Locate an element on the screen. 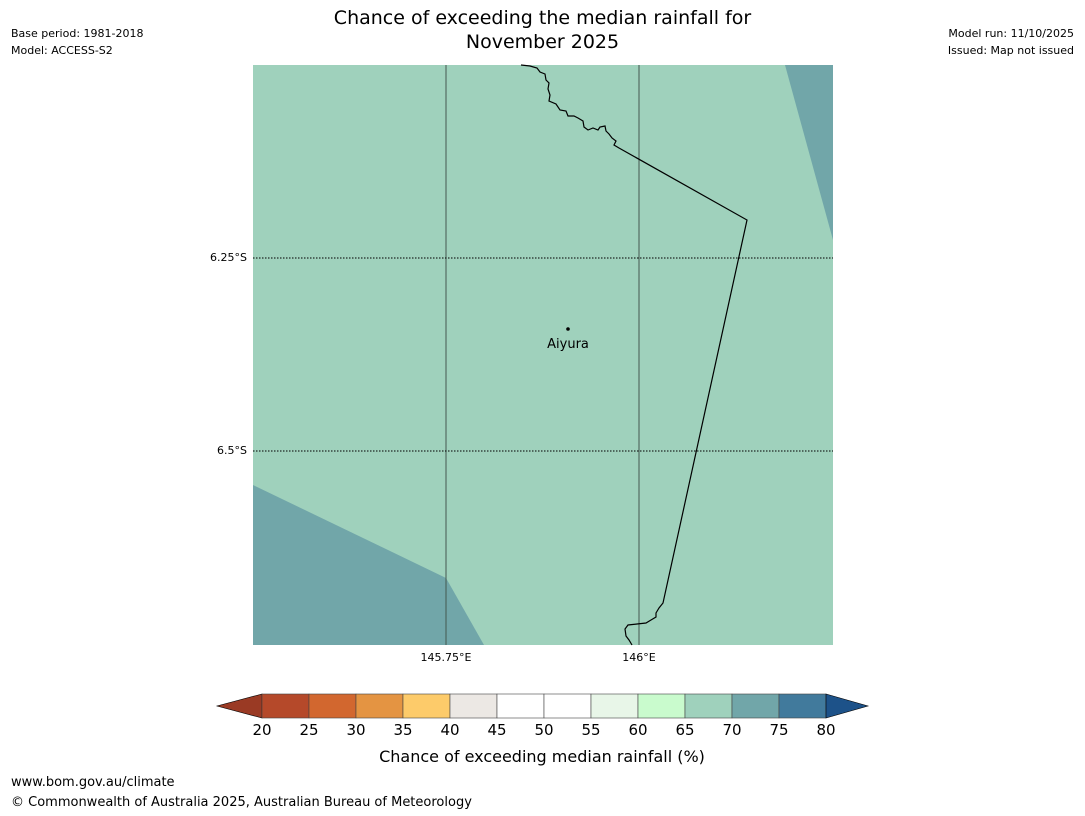  footer-url: www.bom.gov.au/climate is located at coordinates (93, 782).